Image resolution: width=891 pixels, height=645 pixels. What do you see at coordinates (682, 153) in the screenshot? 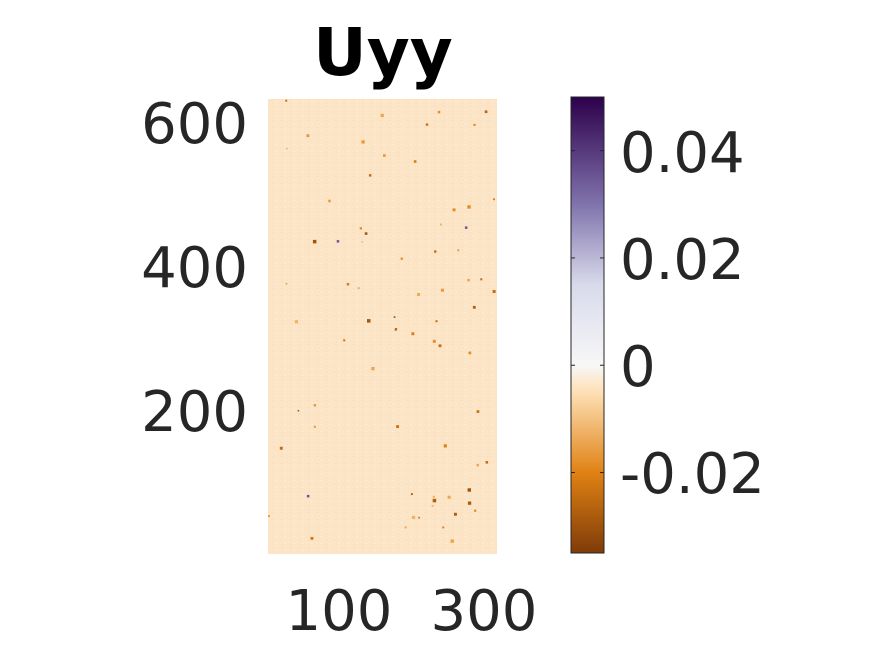
I see `colorbar-tick-label-0.04: 0.04` at bounding box center [682, 153].